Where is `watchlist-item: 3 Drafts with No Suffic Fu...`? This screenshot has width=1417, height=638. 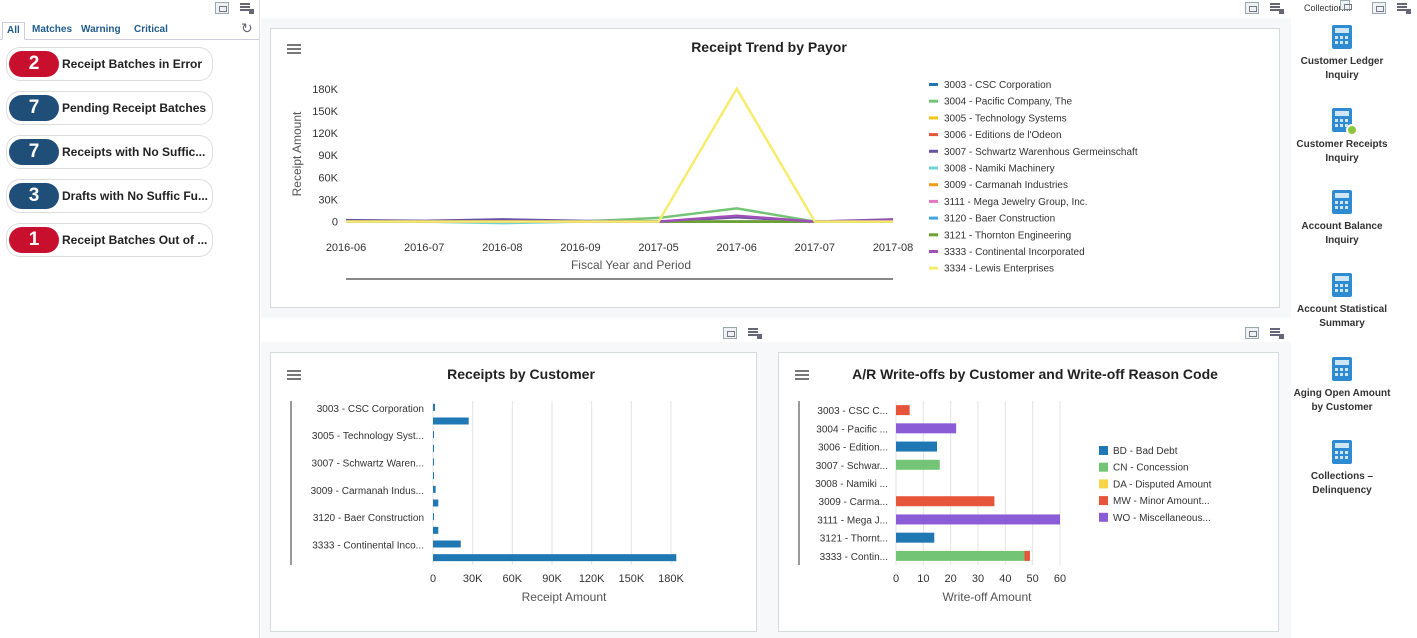
watchlist-item: 3 Drafts with No Suffic Fu... is located at coordinates (109, 196).